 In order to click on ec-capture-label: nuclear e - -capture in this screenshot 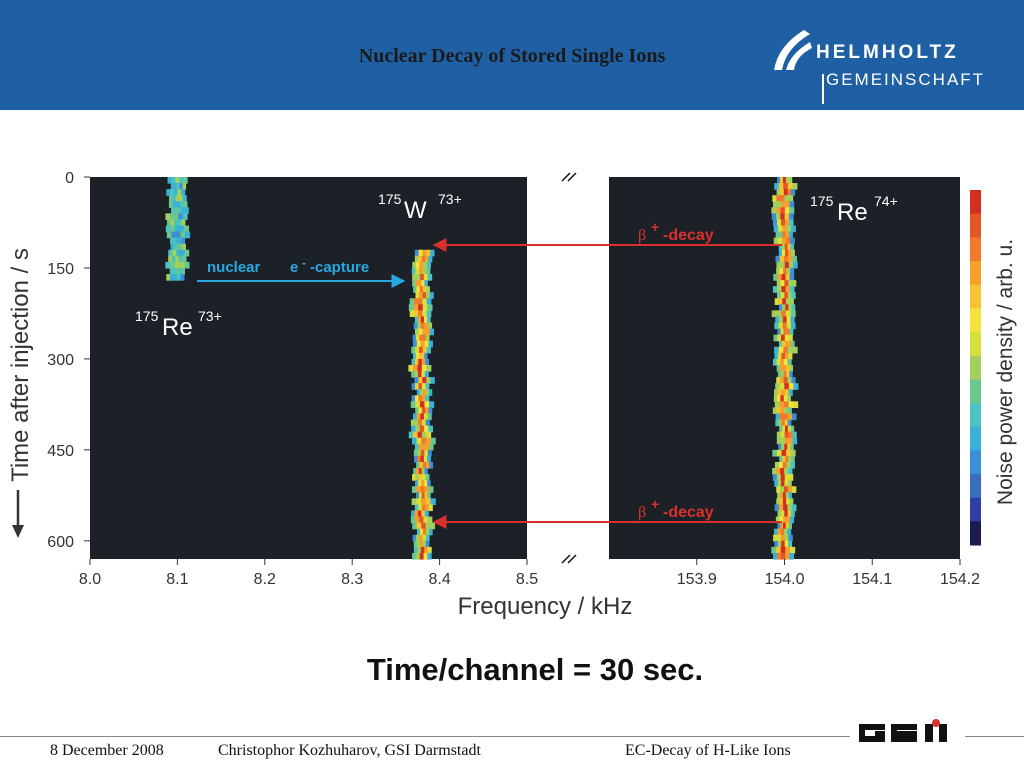, I will do `click(288, 265)`.